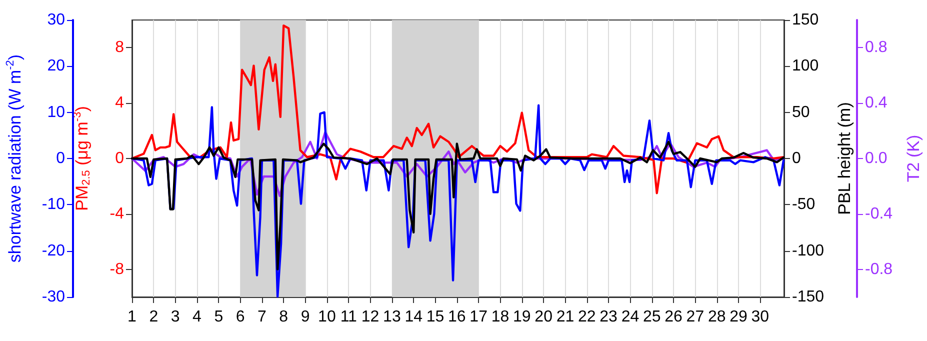 This screenshot has height=341, width=927. What do you see at coordinates (327, 317) in the screenshot?
I see `x-tick-label: 10` at bounding box center [327, 317].